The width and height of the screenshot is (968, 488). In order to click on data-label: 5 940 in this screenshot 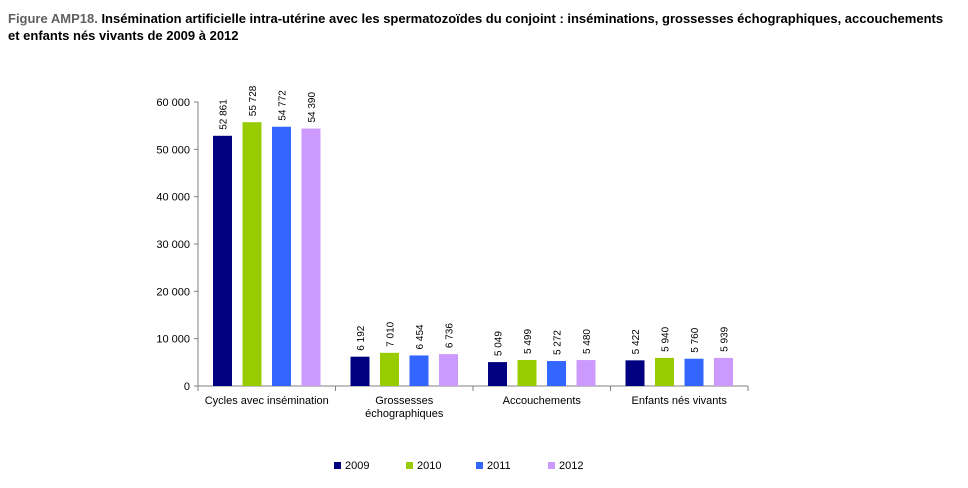, I will do `click(666, 338)`.